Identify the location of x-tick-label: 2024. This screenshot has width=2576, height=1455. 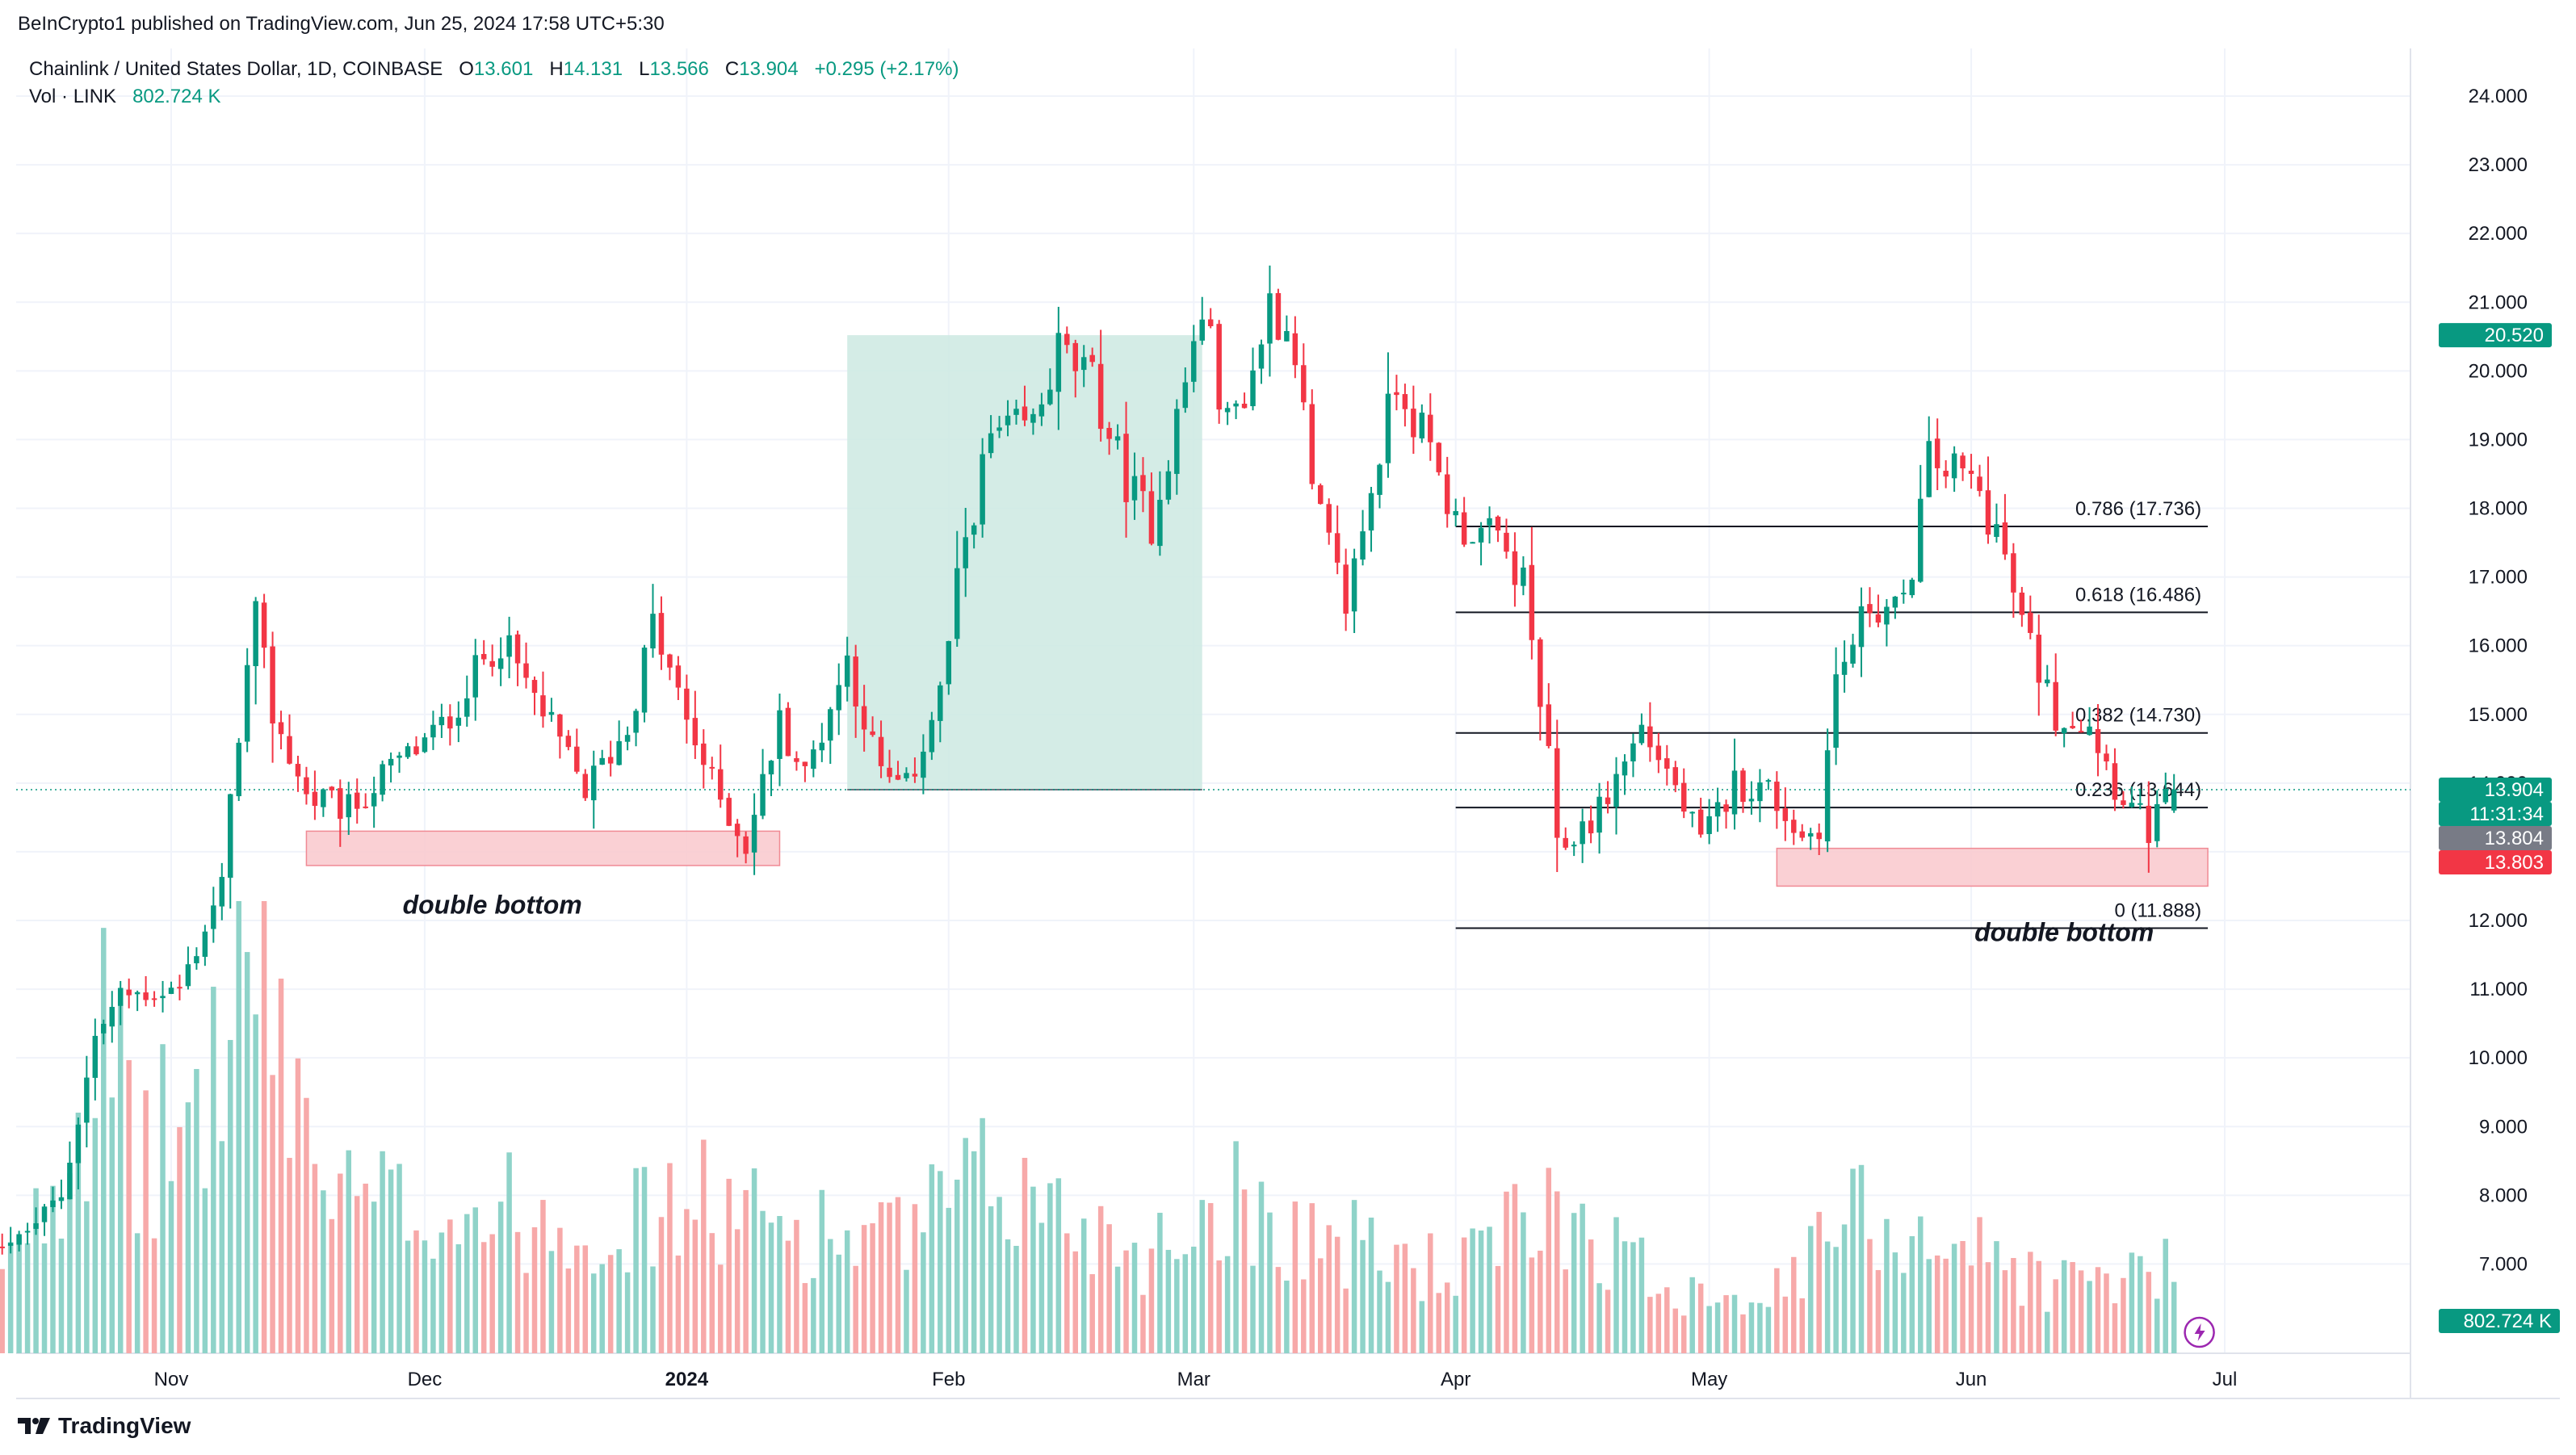
(687, 1379).